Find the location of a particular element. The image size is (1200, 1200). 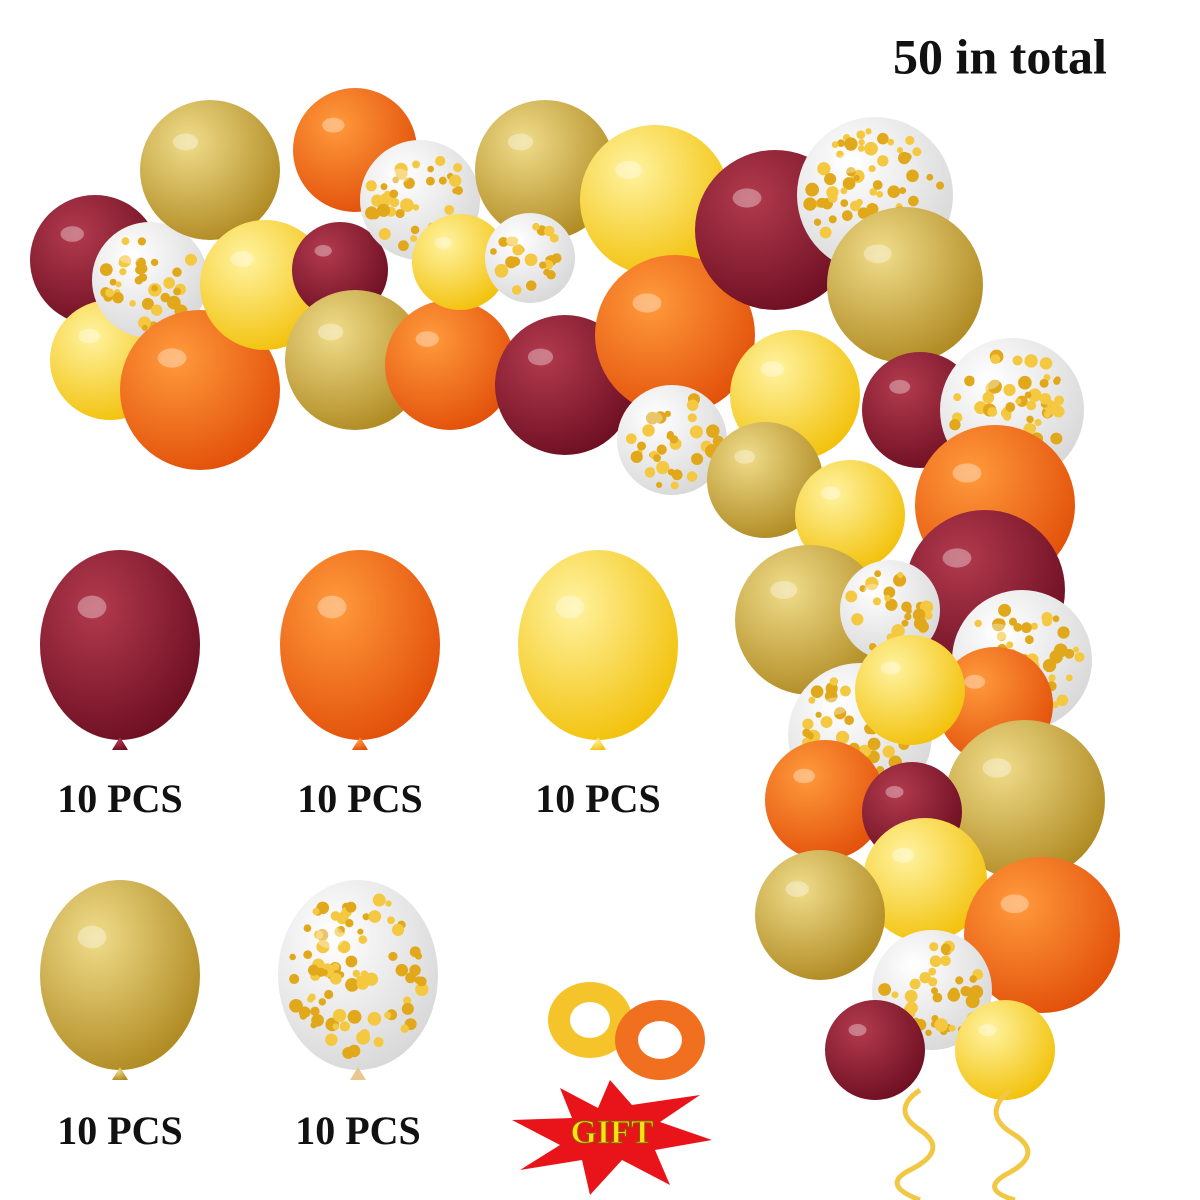

gift-label: GIFT is located at coordinates (611, 1132).